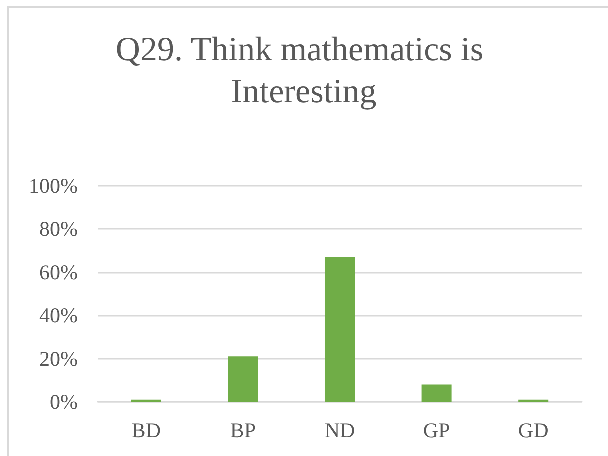 Image resolution: width=608 pixels, height=456 pixels. What do you see at coordinates (59, 272) in the screenshot?
I see `y-tick-label: 60%` at bounding box center [59, 272].